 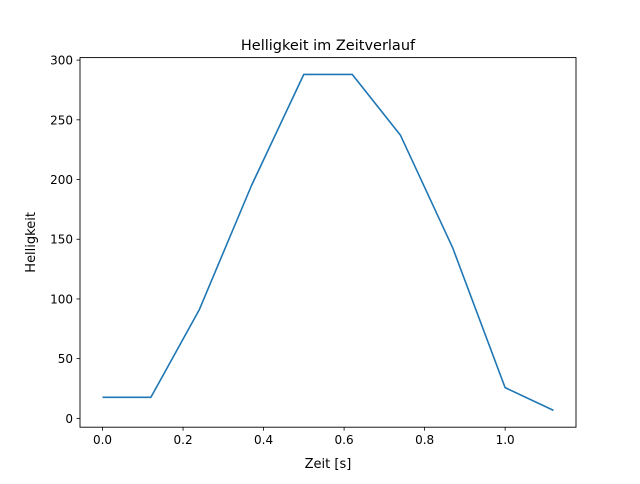 What do you see at coordinates (65, 359) in the screenshot?
I see `y-tick-label: 50` at bounding box center [65, 359].